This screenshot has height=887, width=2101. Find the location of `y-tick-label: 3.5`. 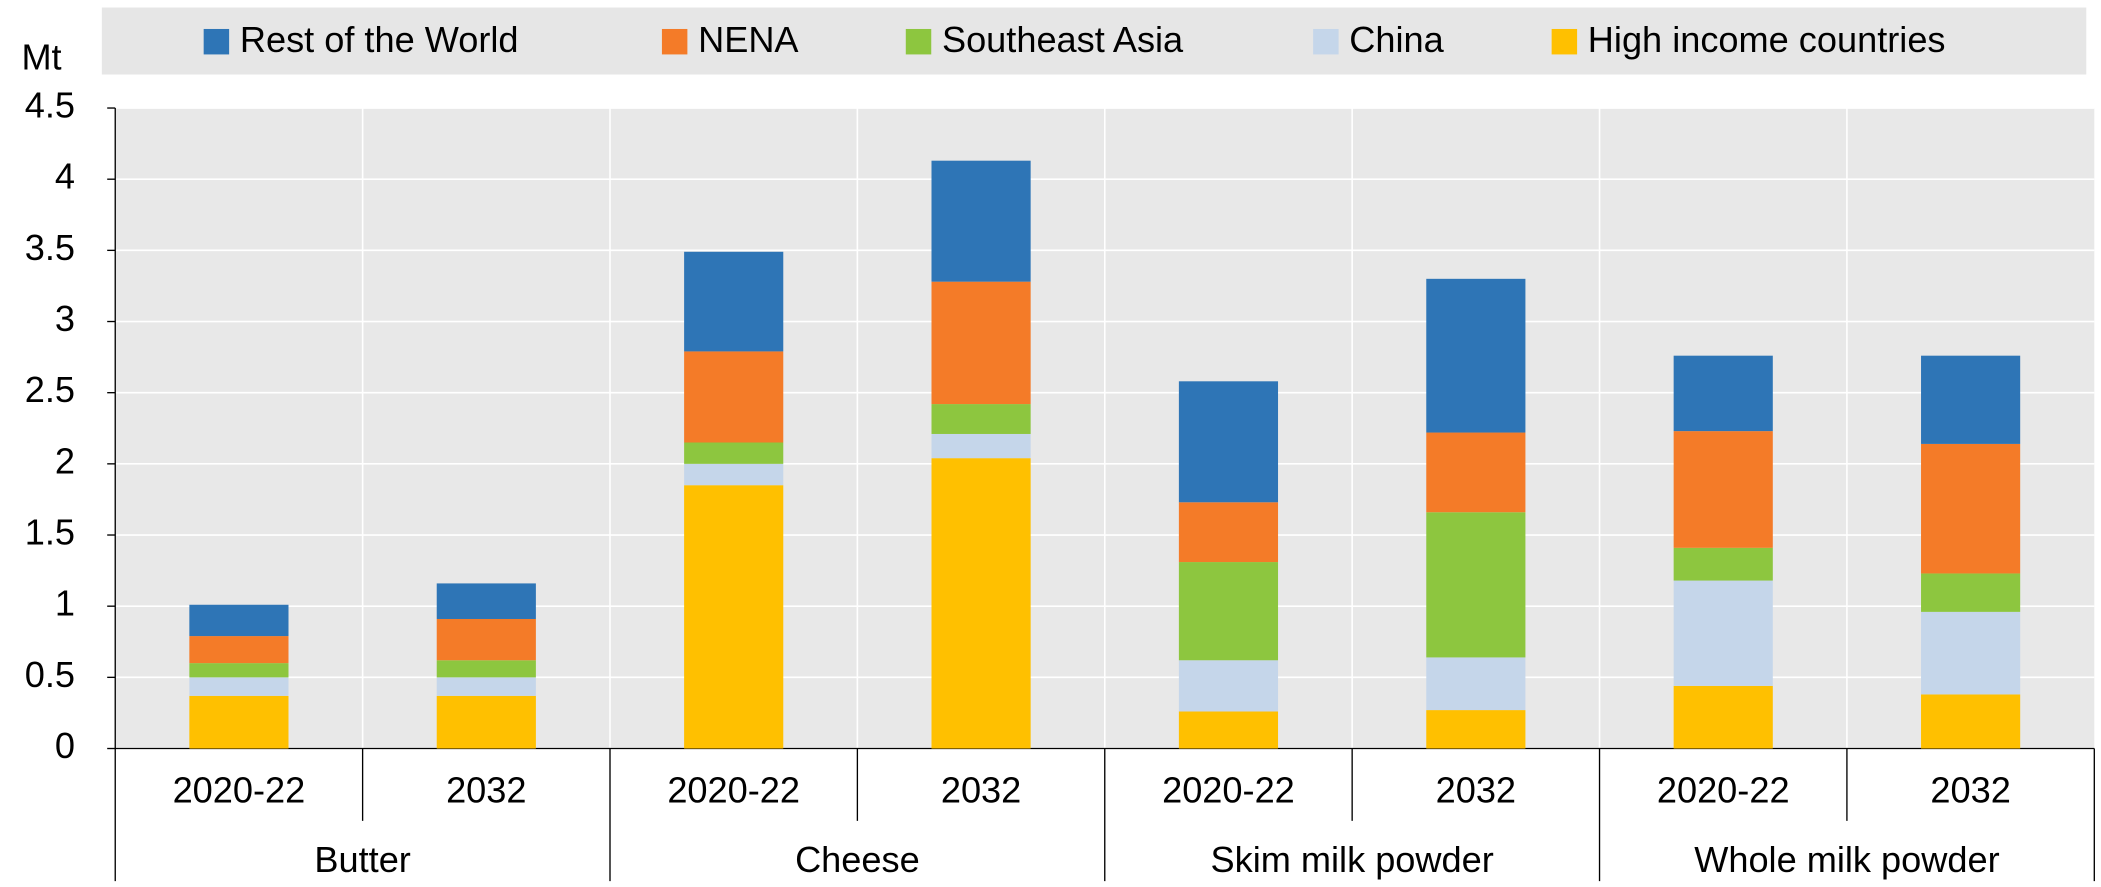

y-tick-label: 3.5 is located at coordinates (50, 247).